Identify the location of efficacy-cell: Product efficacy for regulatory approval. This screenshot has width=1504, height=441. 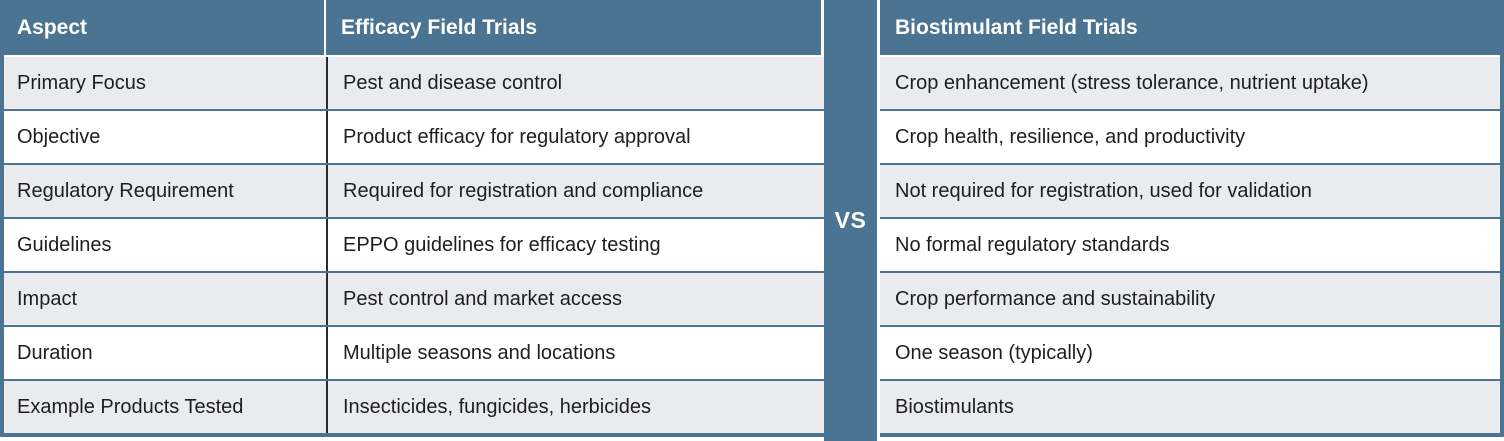
(575, 137).